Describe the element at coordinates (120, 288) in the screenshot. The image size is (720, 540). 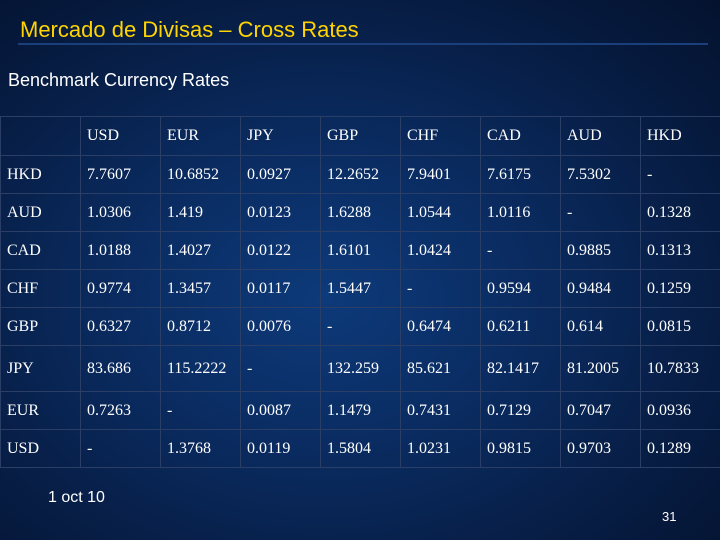
I see `rate-cell: 0.9774` at that location.